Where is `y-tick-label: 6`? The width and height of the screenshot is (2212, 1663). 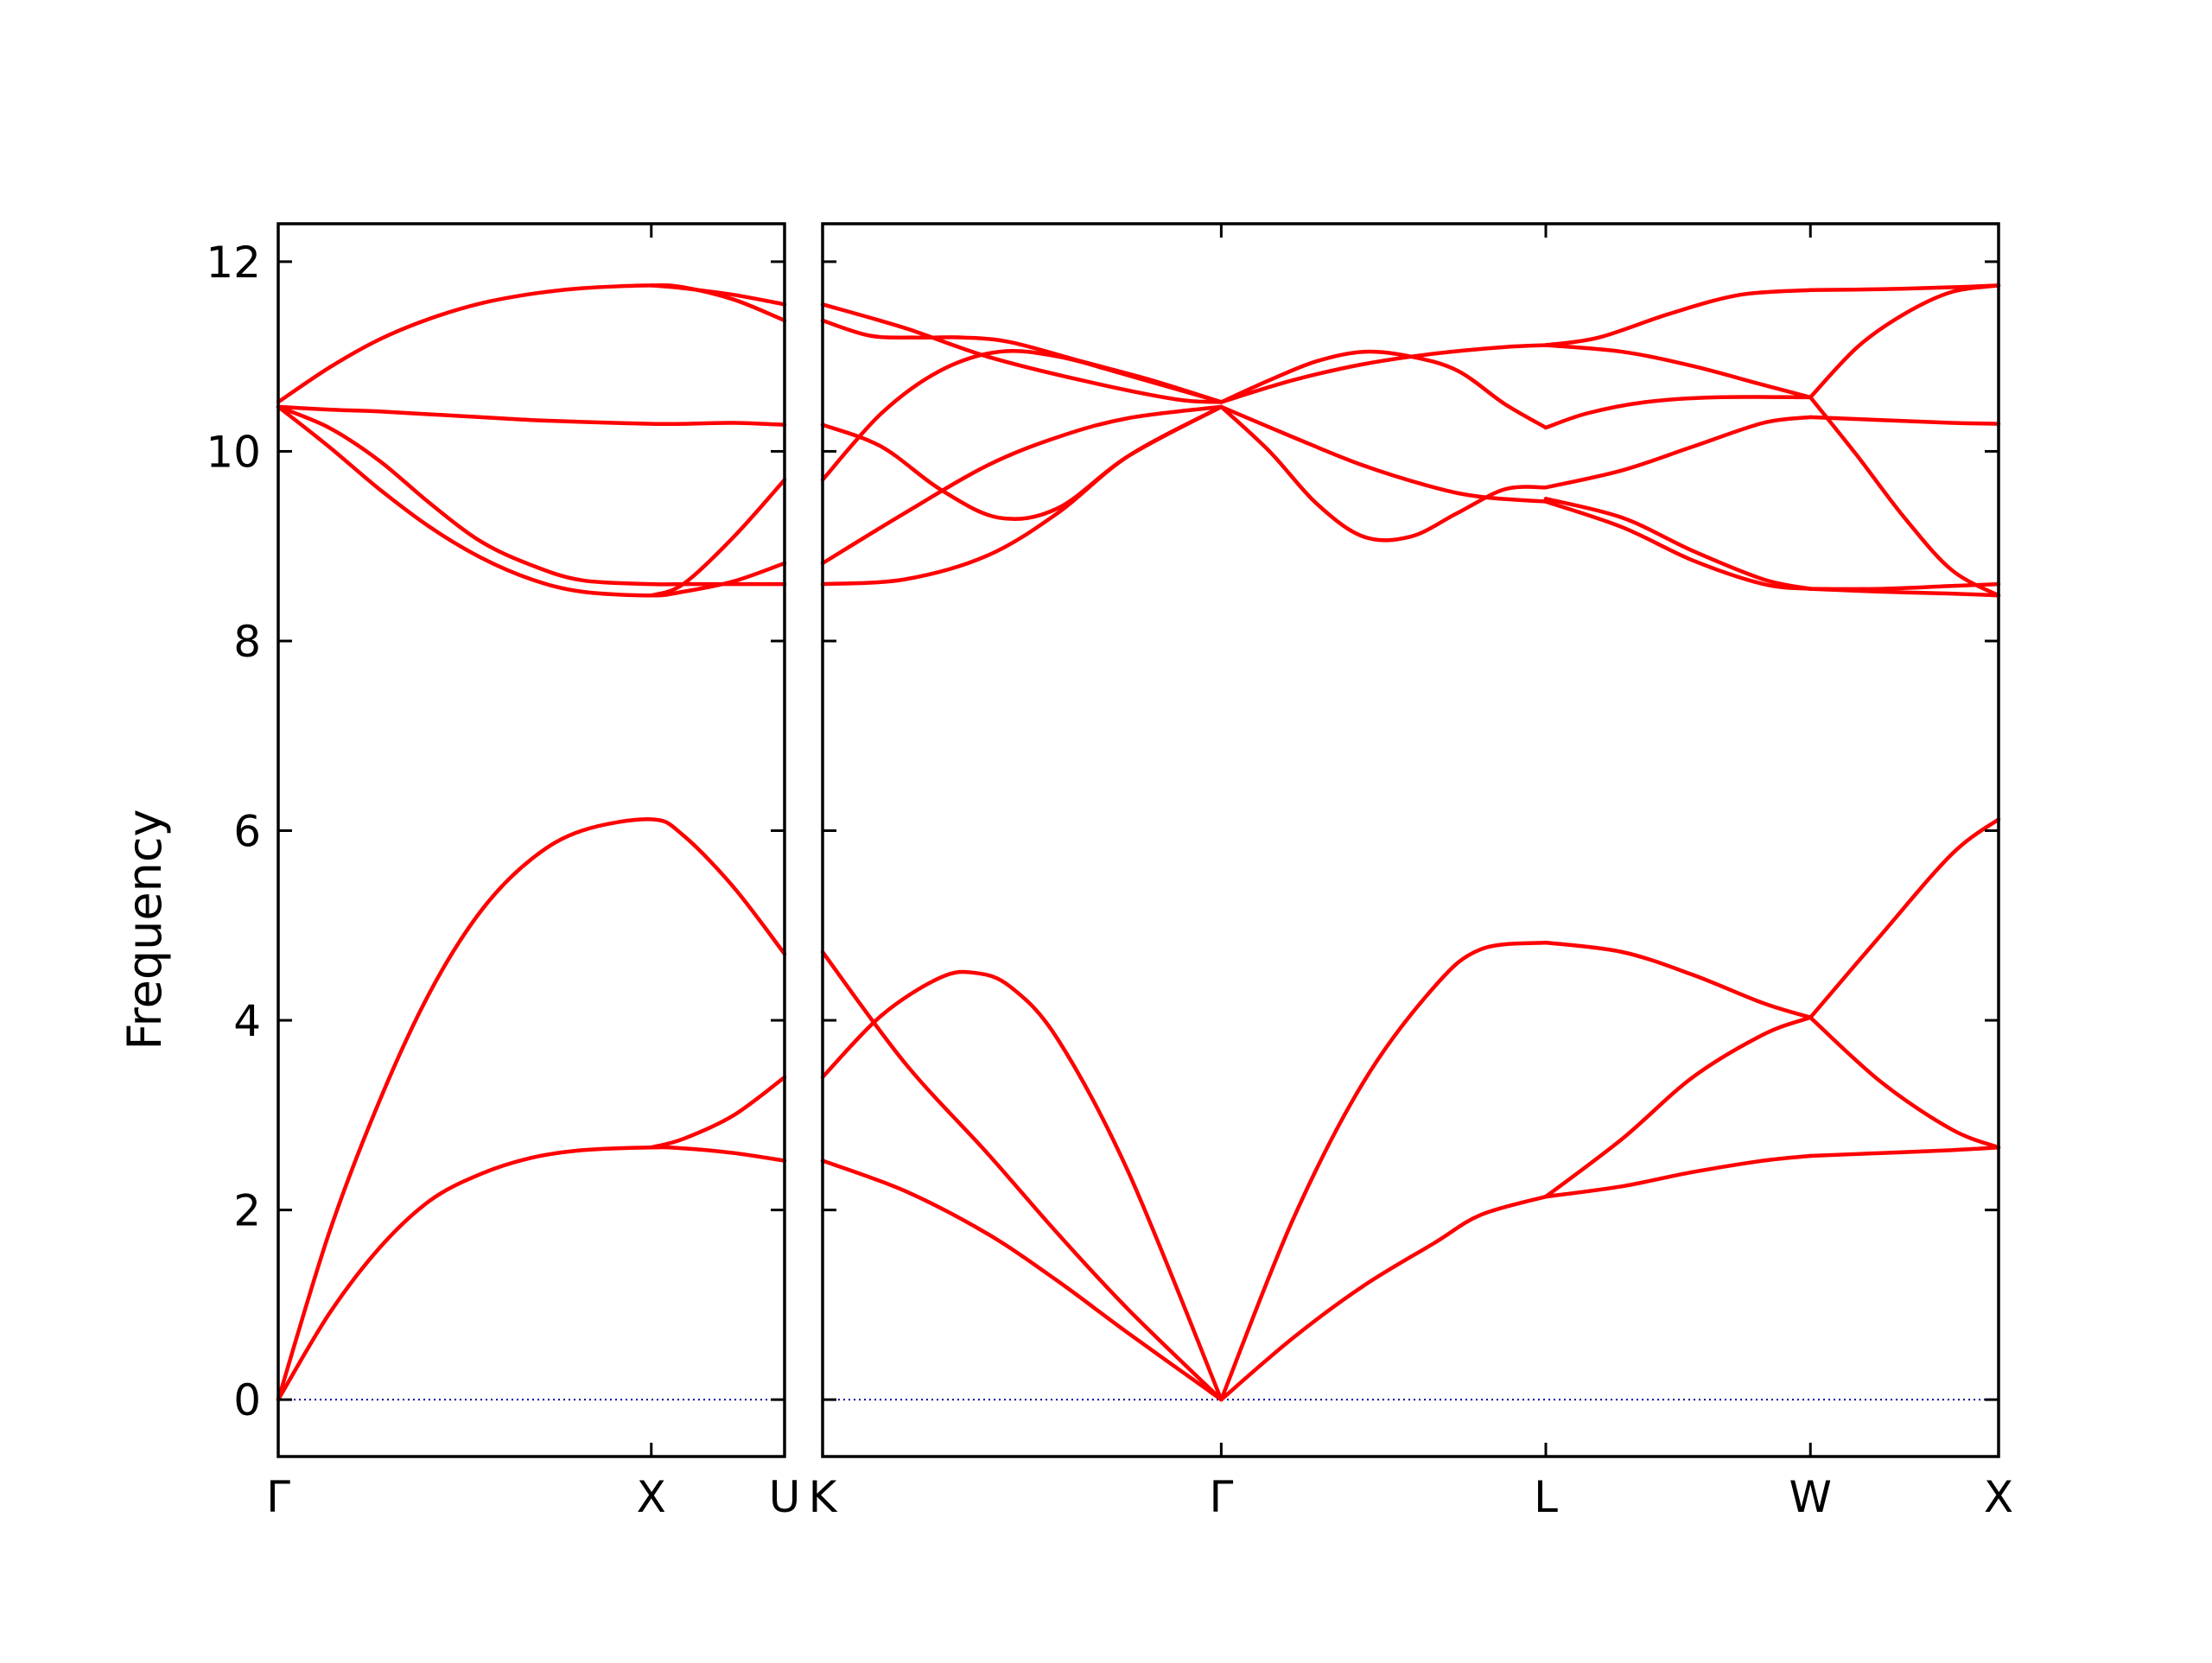
y-tick-label: 6 is located at coordinates (247, 832).